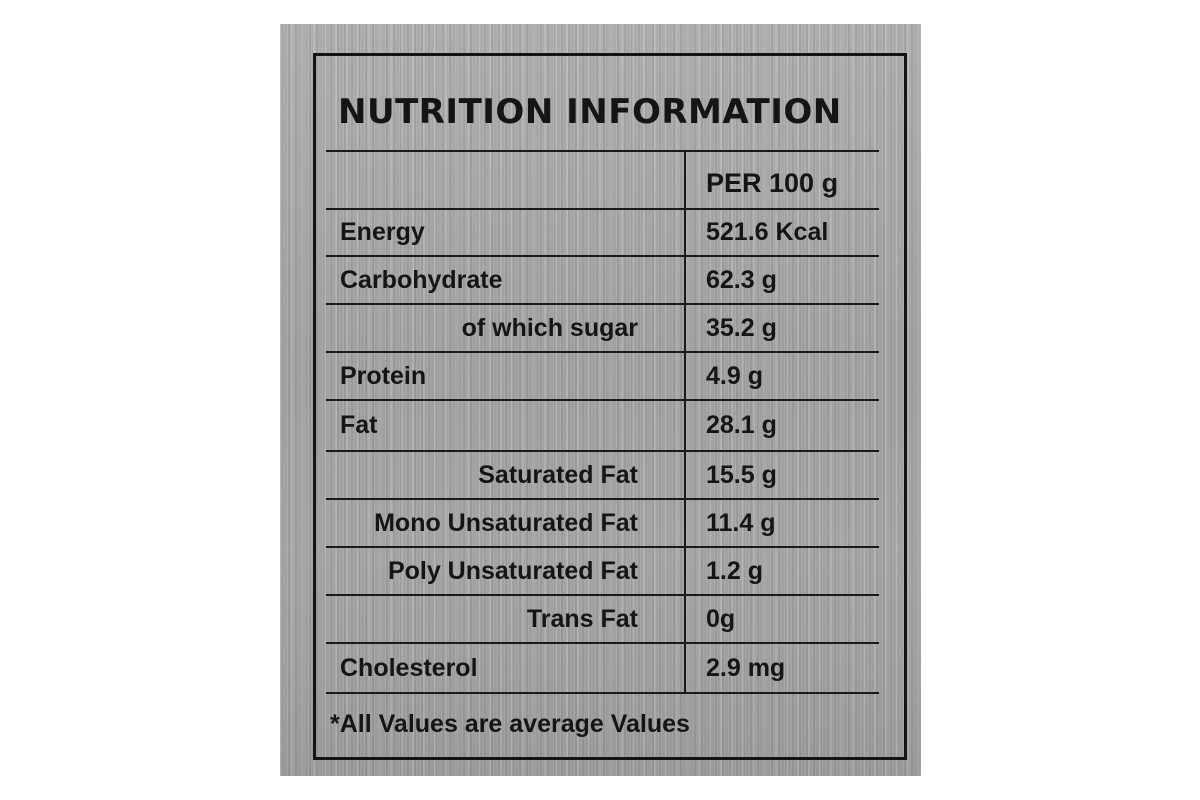  I want to click on nutrient-name: Mono Unsaturated Fat, so click(506, 522).